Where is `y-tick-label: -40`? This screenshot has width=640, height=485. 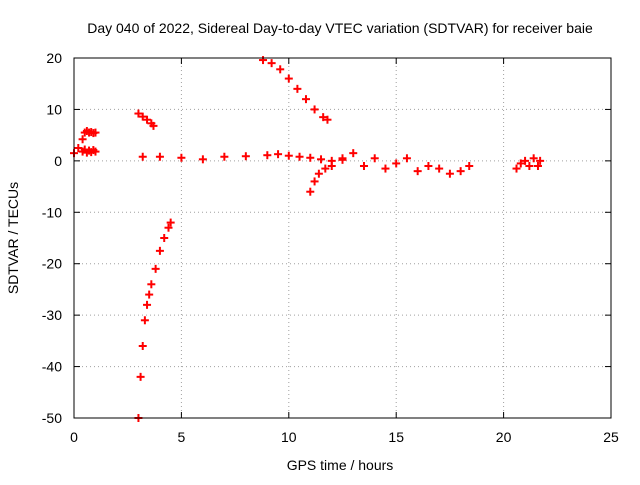 y-tick-label: -40 is located at coordinates (52, 367).